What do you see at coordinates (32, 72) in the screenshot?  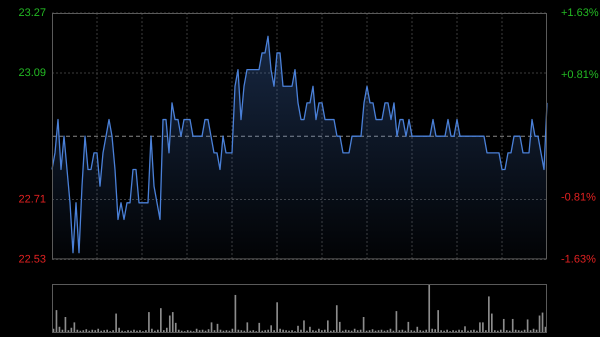 I see `y-tick-label: 23.09` at bounding box center [32, 72].